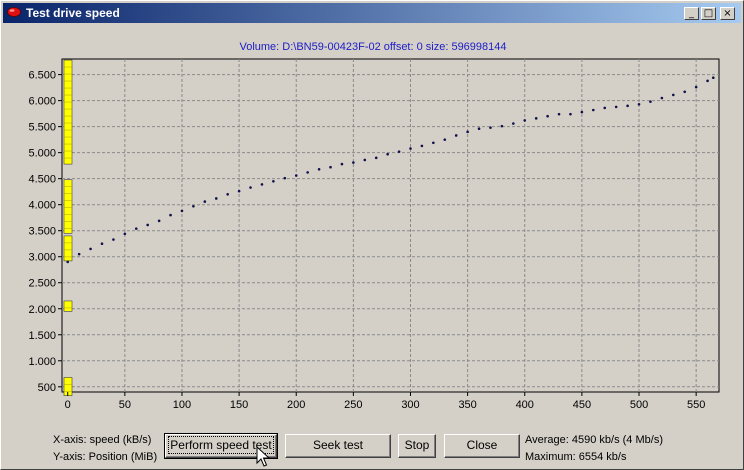 This screenshot has width=744, height=470. I want to click on maximum-speed: Maximum: 6554 kb/s, so click(576, 457).